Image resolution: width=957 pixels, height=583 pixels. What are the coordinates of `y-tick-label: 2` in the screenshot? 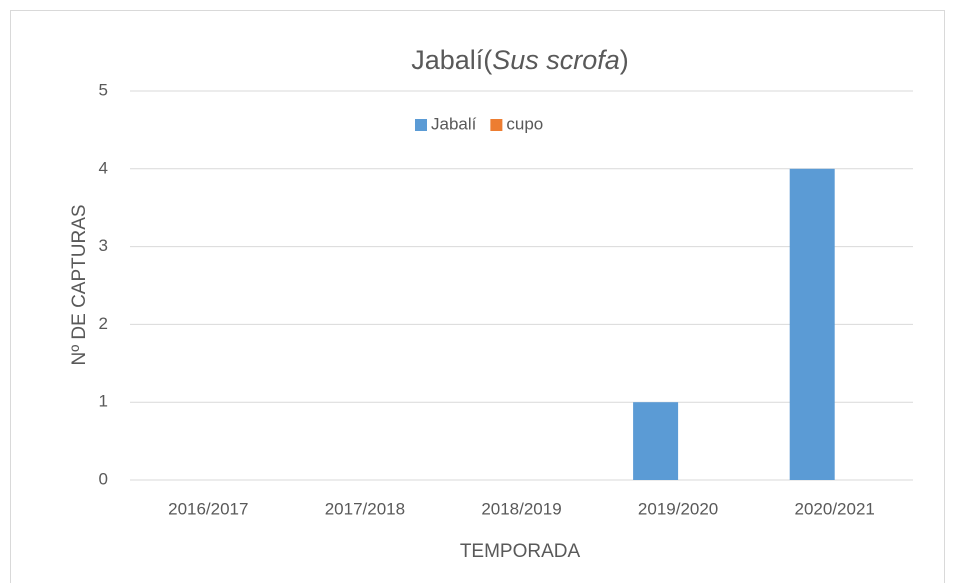 It's located at (103, 323).